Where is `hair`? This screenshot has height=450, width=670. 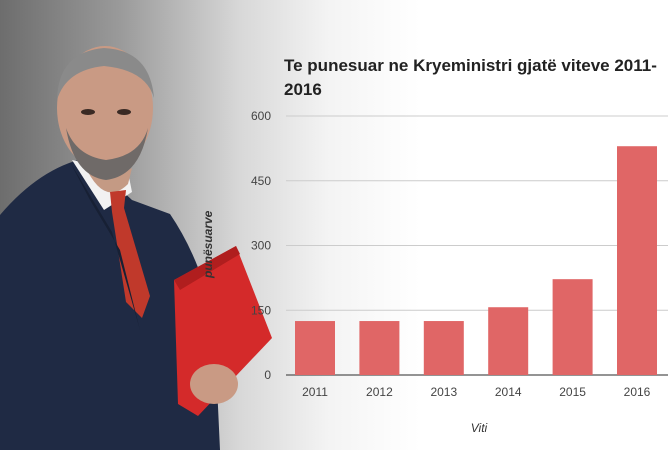
hair is located at coordinates (105, 74).